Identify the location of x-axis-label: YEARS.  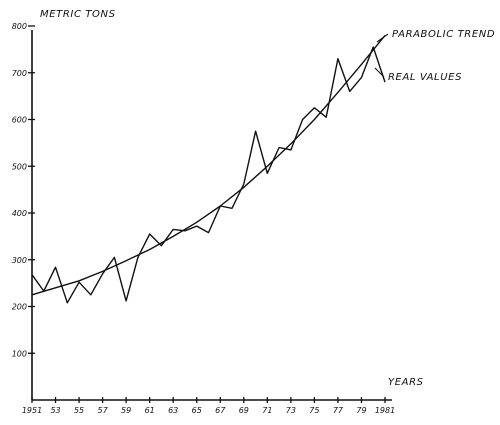
(406, 382).